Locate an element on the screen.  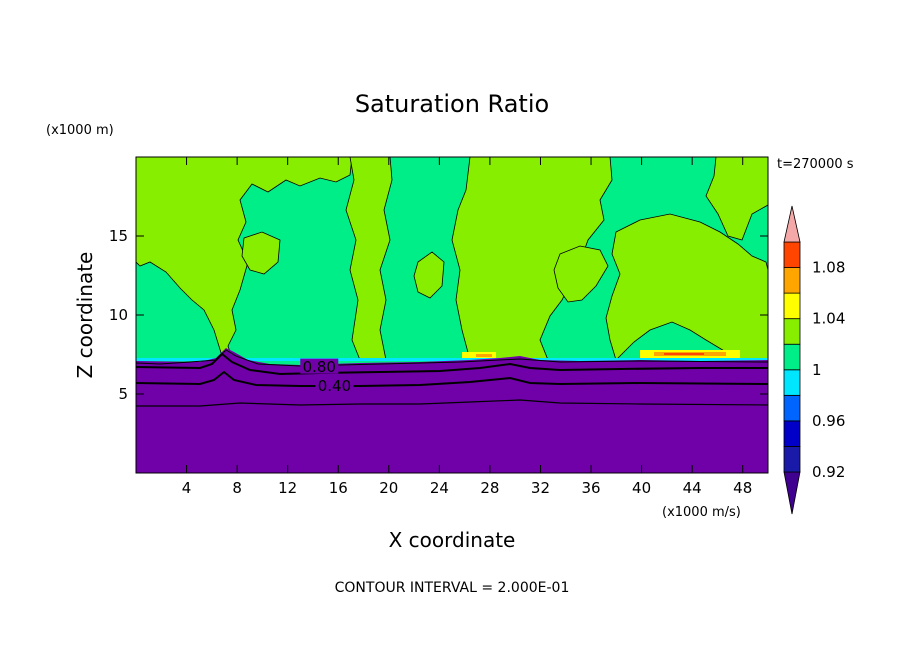
contour-label: 0.80 is located at coordinates (319, 367).